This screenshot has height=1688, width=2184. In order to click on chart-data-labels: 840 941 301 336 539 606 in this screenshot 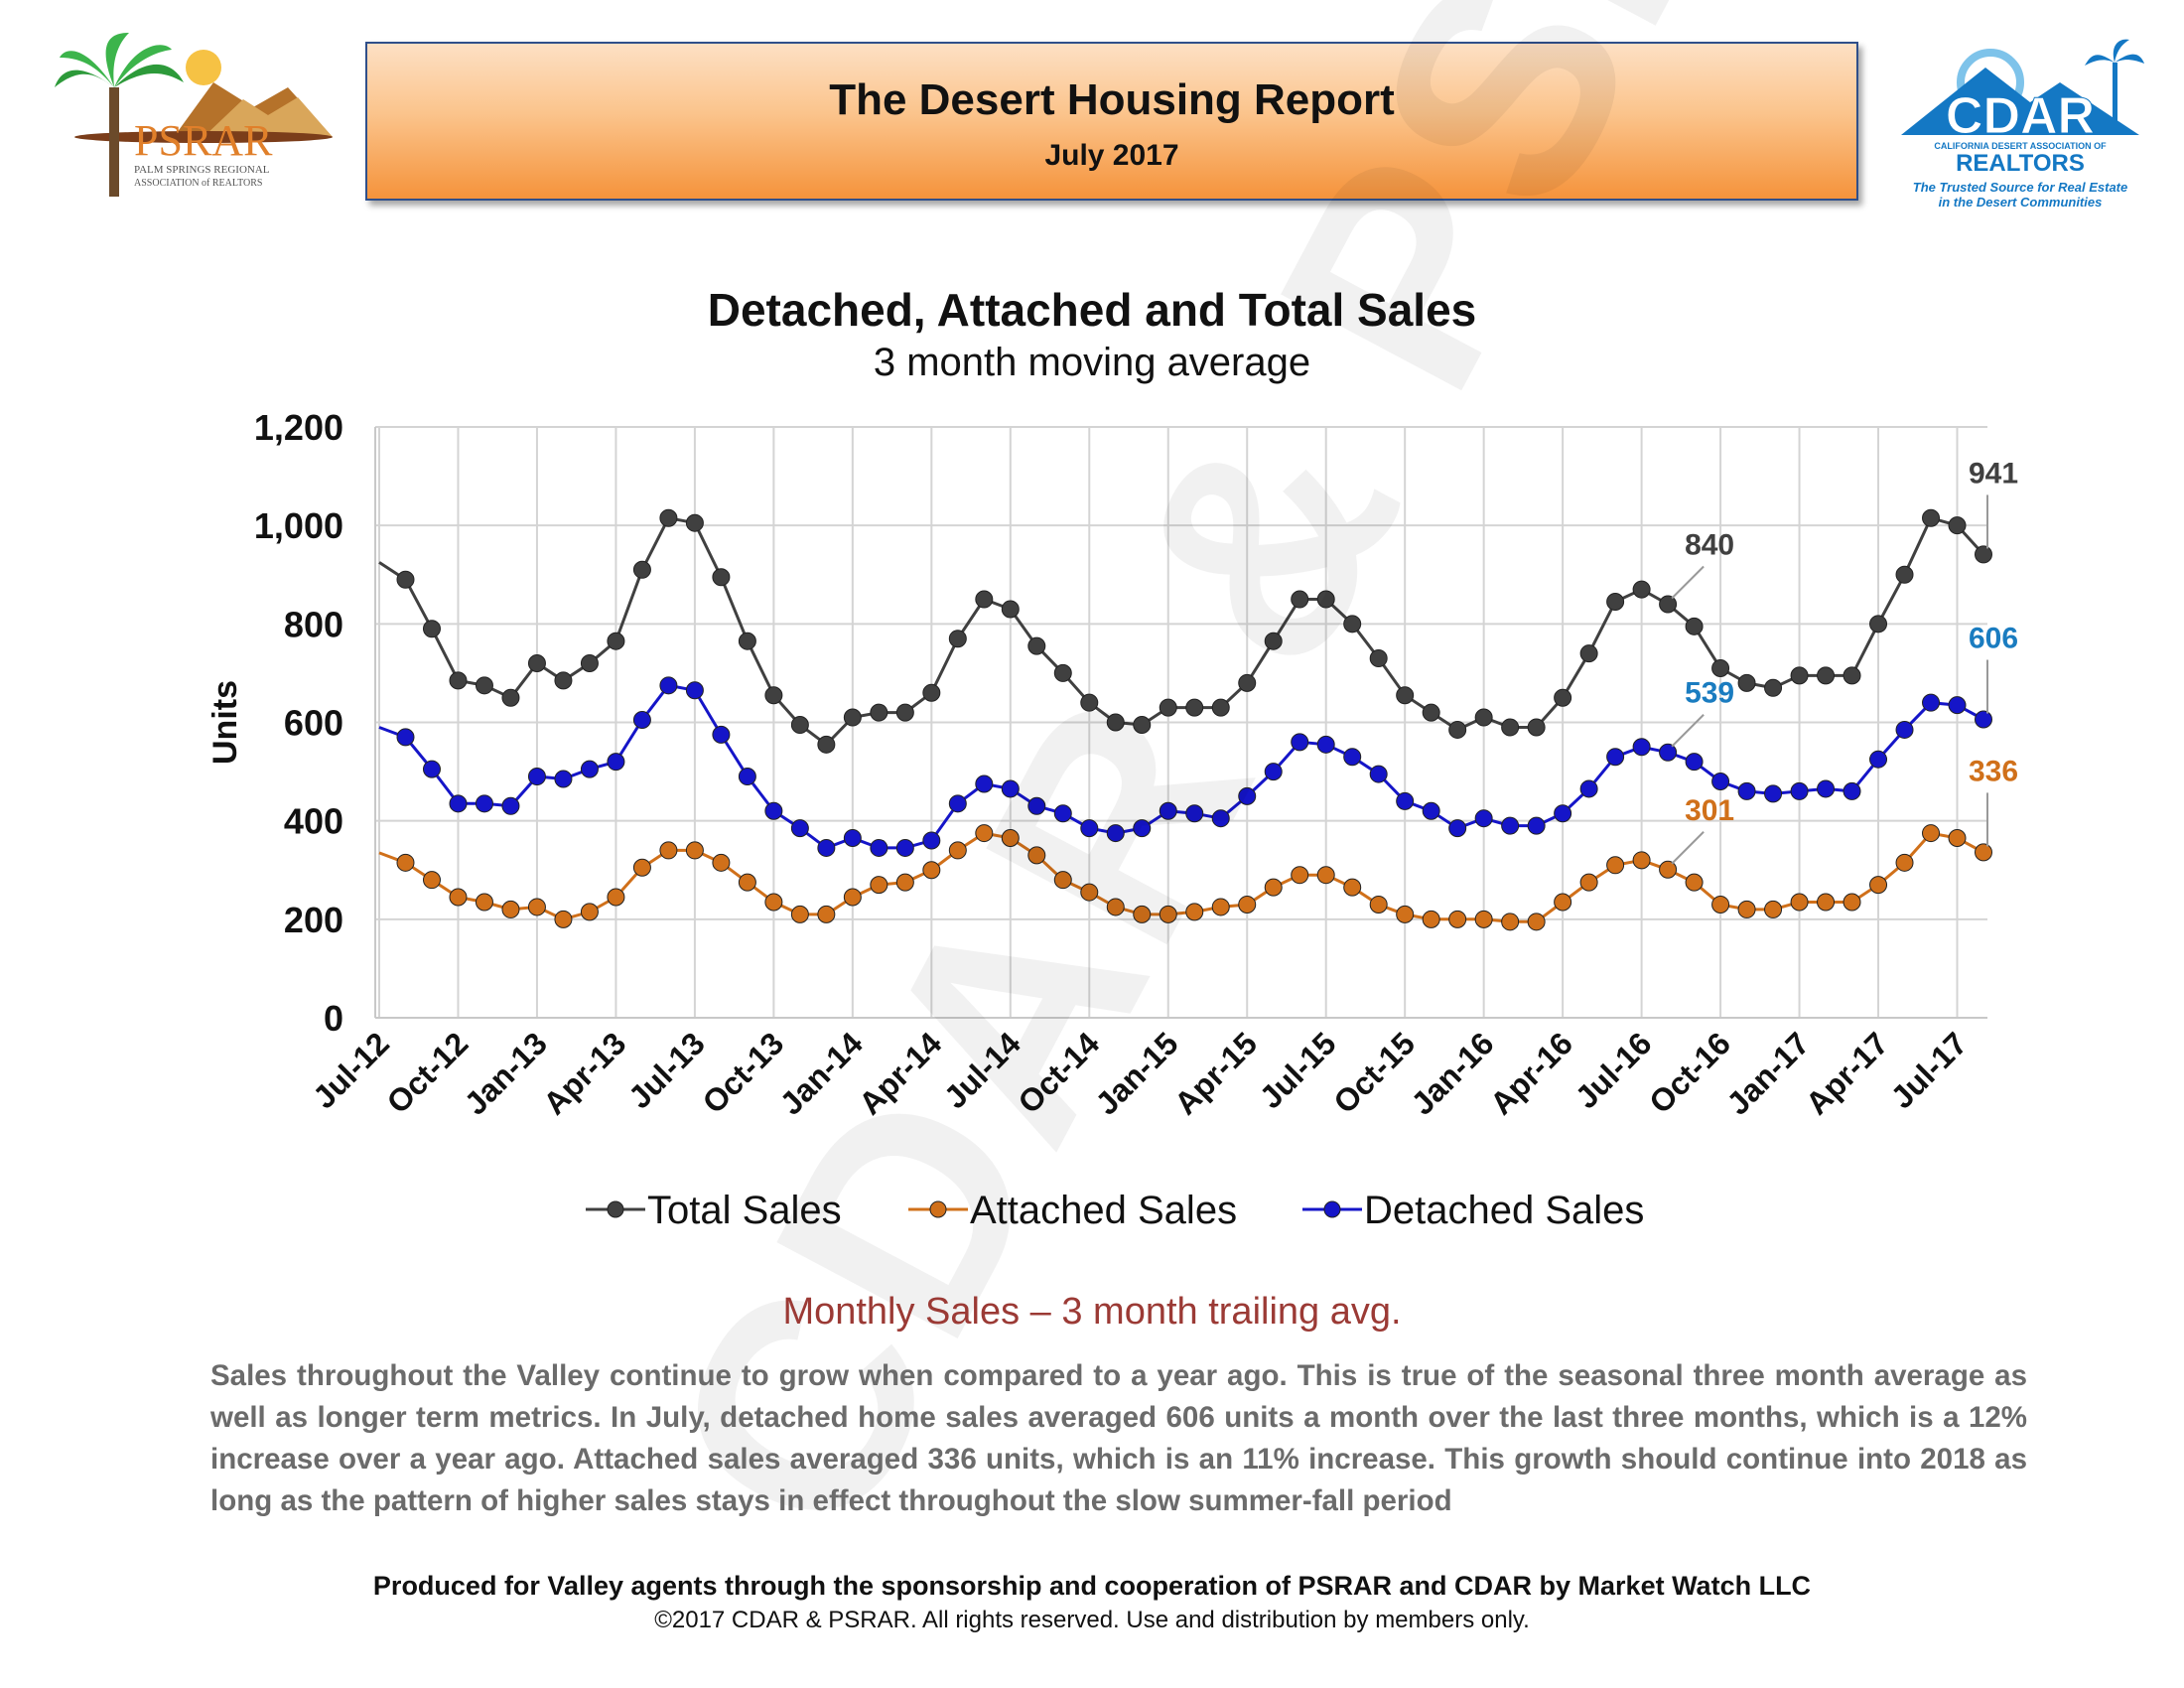, I will do `click(1844, 661)`.